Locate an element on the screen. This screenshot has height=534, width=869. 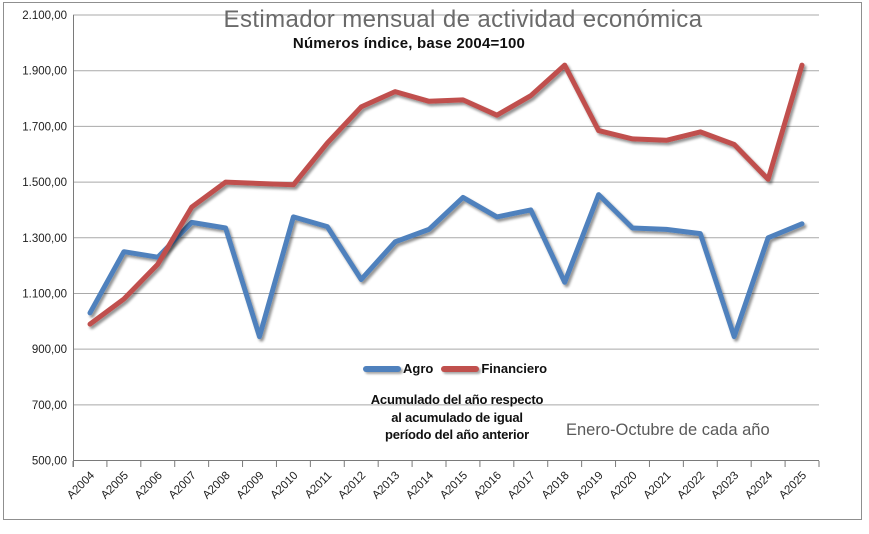
x-axis-label: A2025 is located at coordinates (793, 486).